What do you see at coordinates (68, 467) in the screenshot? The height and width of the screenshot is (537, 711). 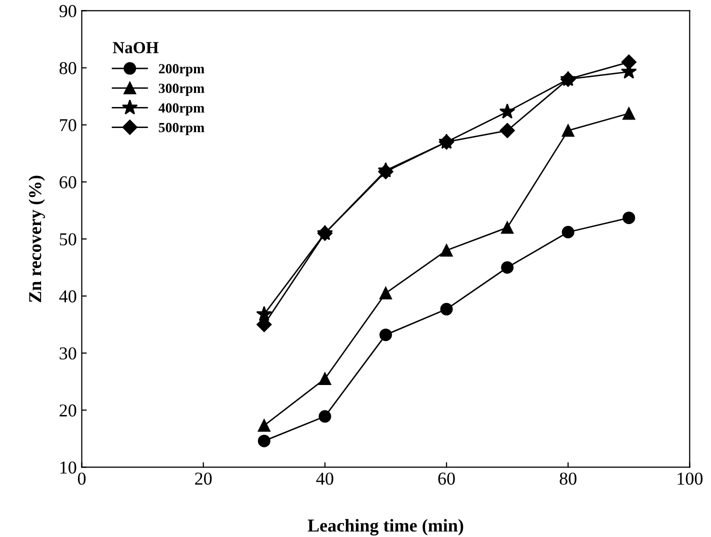 I see `y-tick-label: 10` at bounding box center [68, 467].